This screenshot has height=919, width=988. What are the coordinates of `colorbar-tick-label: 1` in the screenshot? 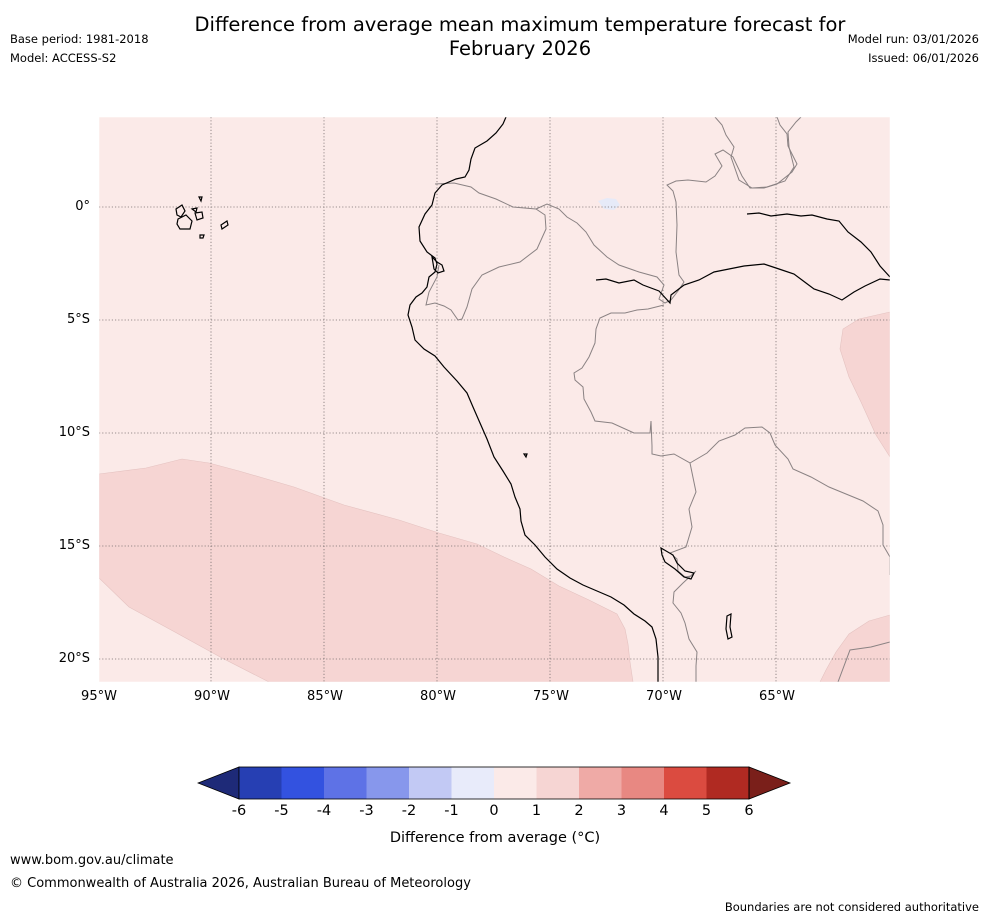 It's located at (536, 811).